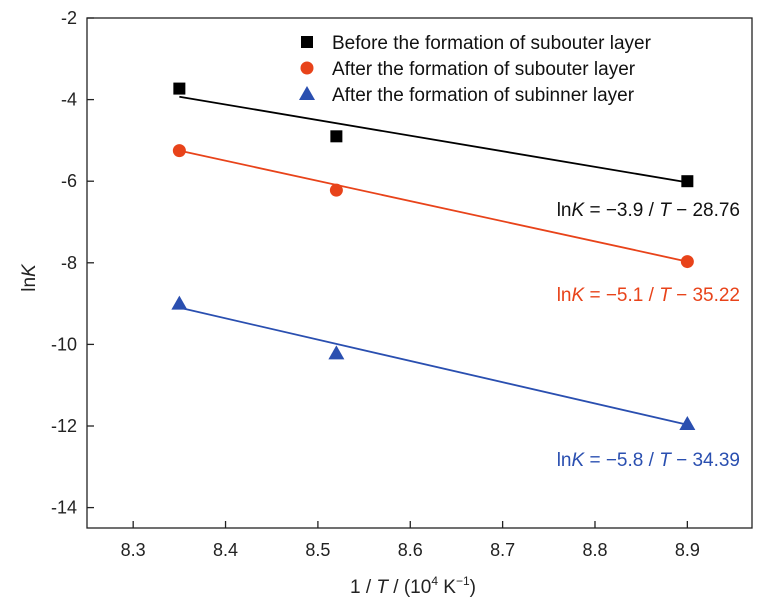 Image resolution: width=768 pixels, height=610 pixels. Describe the element at coordinates (648, 210) in the screenshot. I see `equation-label: lnK = −3.9 / T − 28.76` at that location.